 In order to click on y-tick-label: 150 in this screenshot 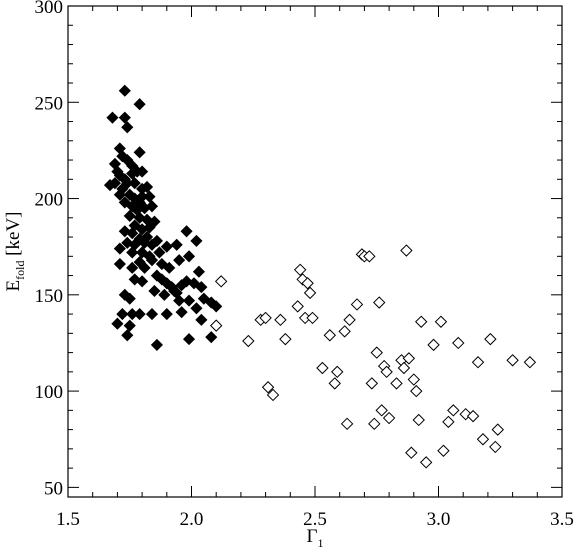, I will do `click(49, 296)`.